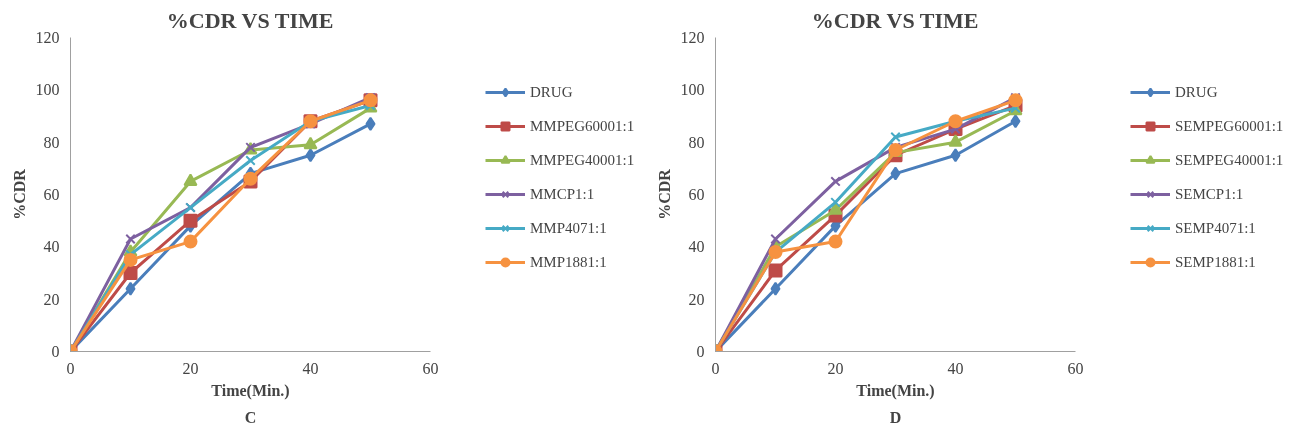 This screenshot has height=441, width=1306. I want to click on text: D, so click(895, 417).